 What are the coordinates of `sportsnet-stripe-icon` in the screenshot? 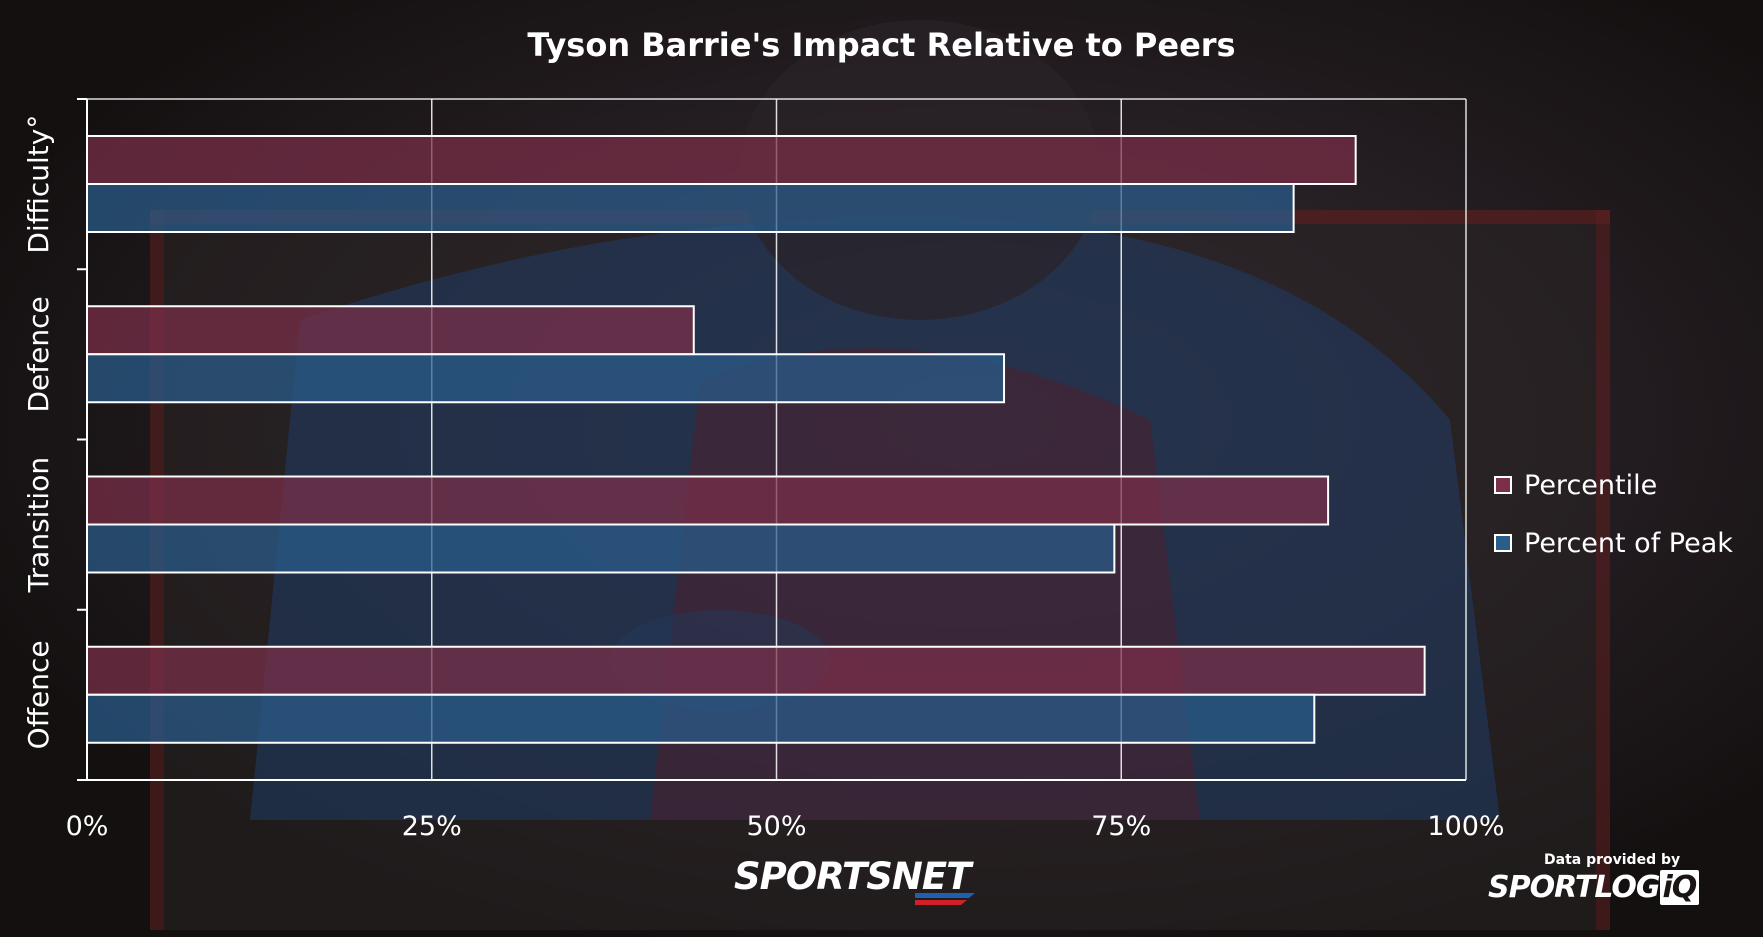 It's located at (945, 899).